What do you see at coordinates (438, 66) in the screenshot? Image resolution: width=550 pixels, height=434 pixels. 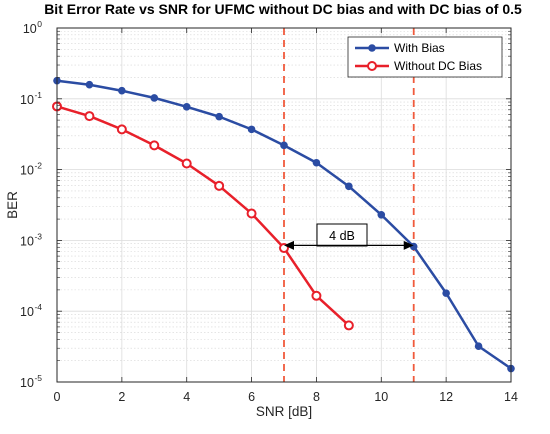 I see `legend-label-without-dc-bias: Without DC Bias` at bounding box center [438, 66].